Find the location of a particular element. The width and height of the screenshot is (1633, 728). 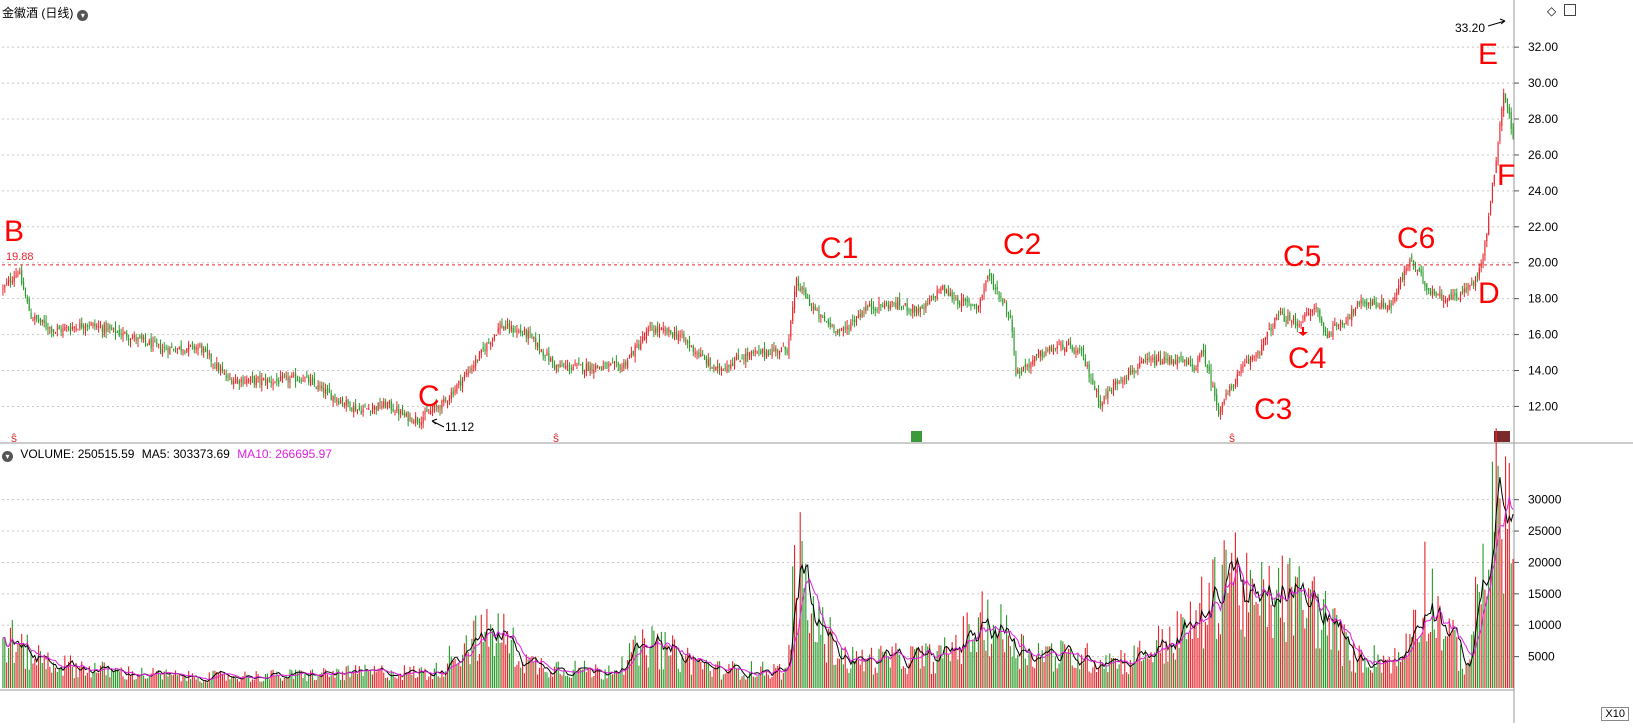

event-icon: ŝ is located at coordinates (556, 438).